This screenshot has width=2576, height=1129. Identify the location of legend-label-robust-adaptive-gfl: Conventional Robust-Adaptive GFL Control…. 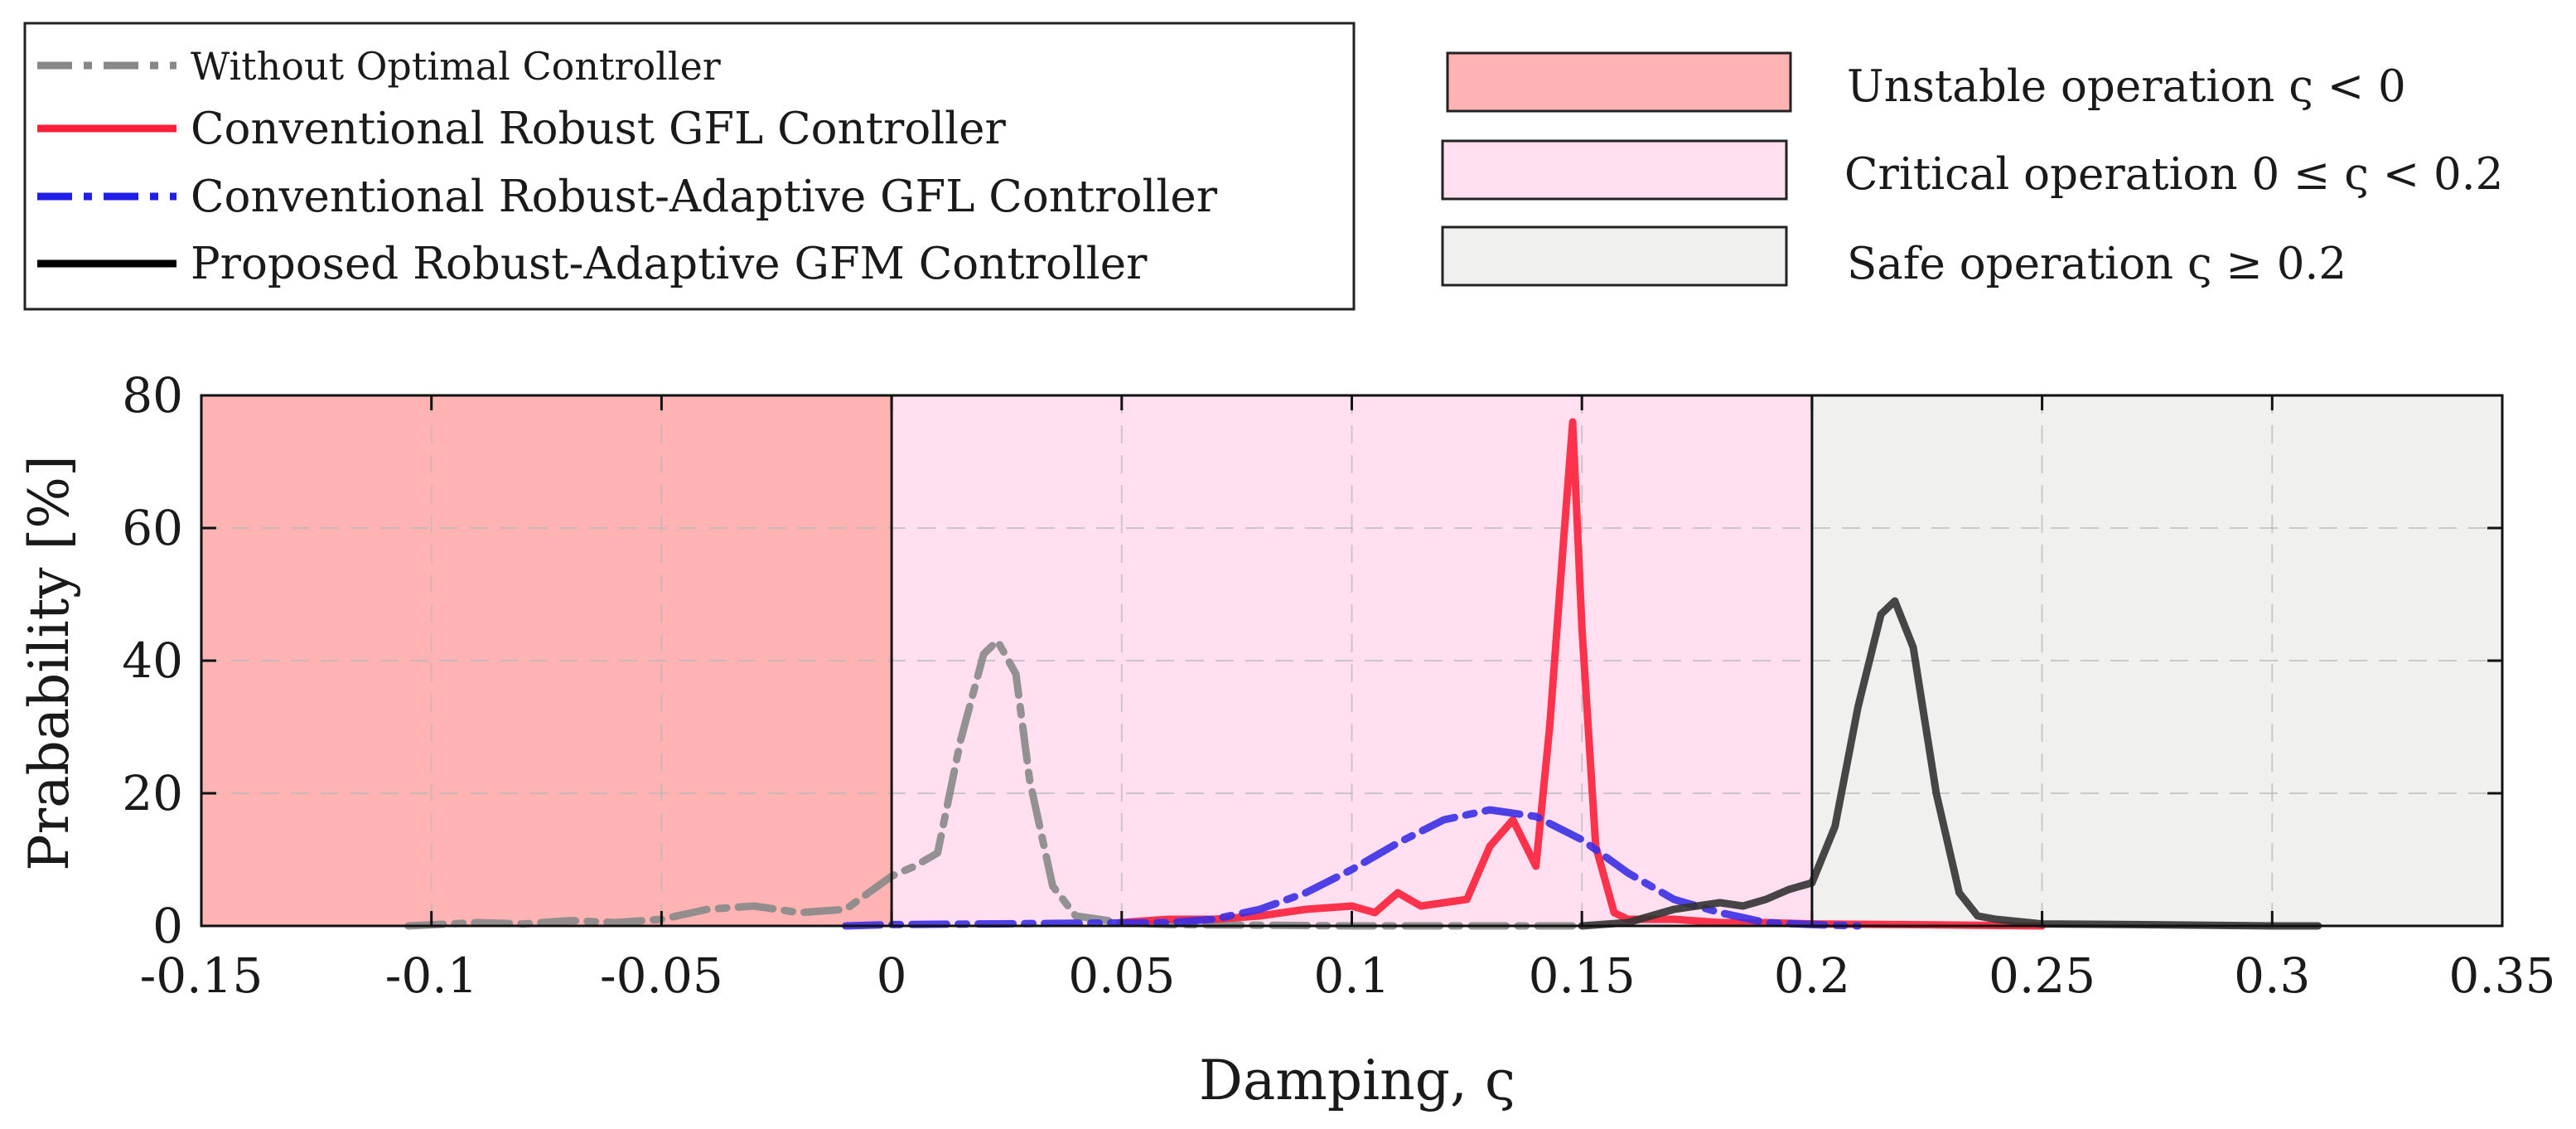
(704, 197).